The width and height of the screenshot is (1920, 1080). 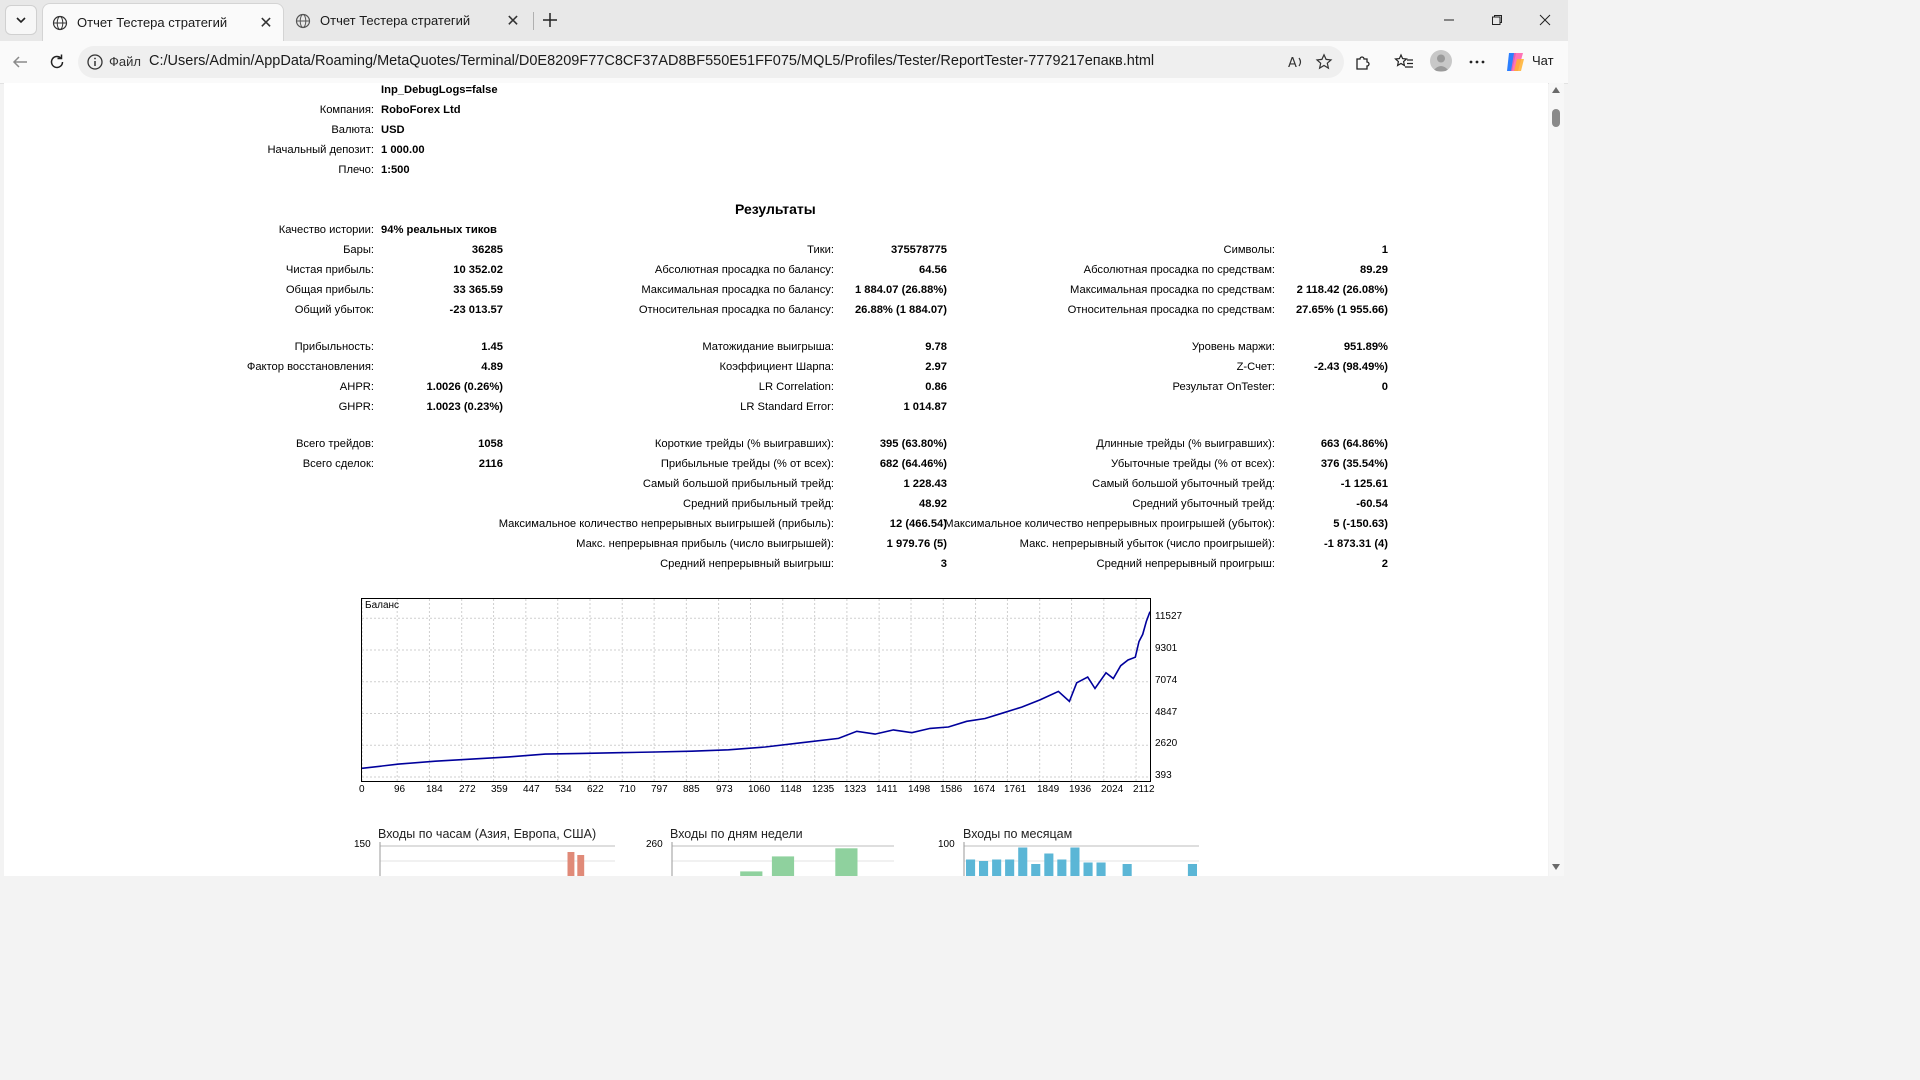 I want to click on copilot-icon, so click(x=1515, y=62).